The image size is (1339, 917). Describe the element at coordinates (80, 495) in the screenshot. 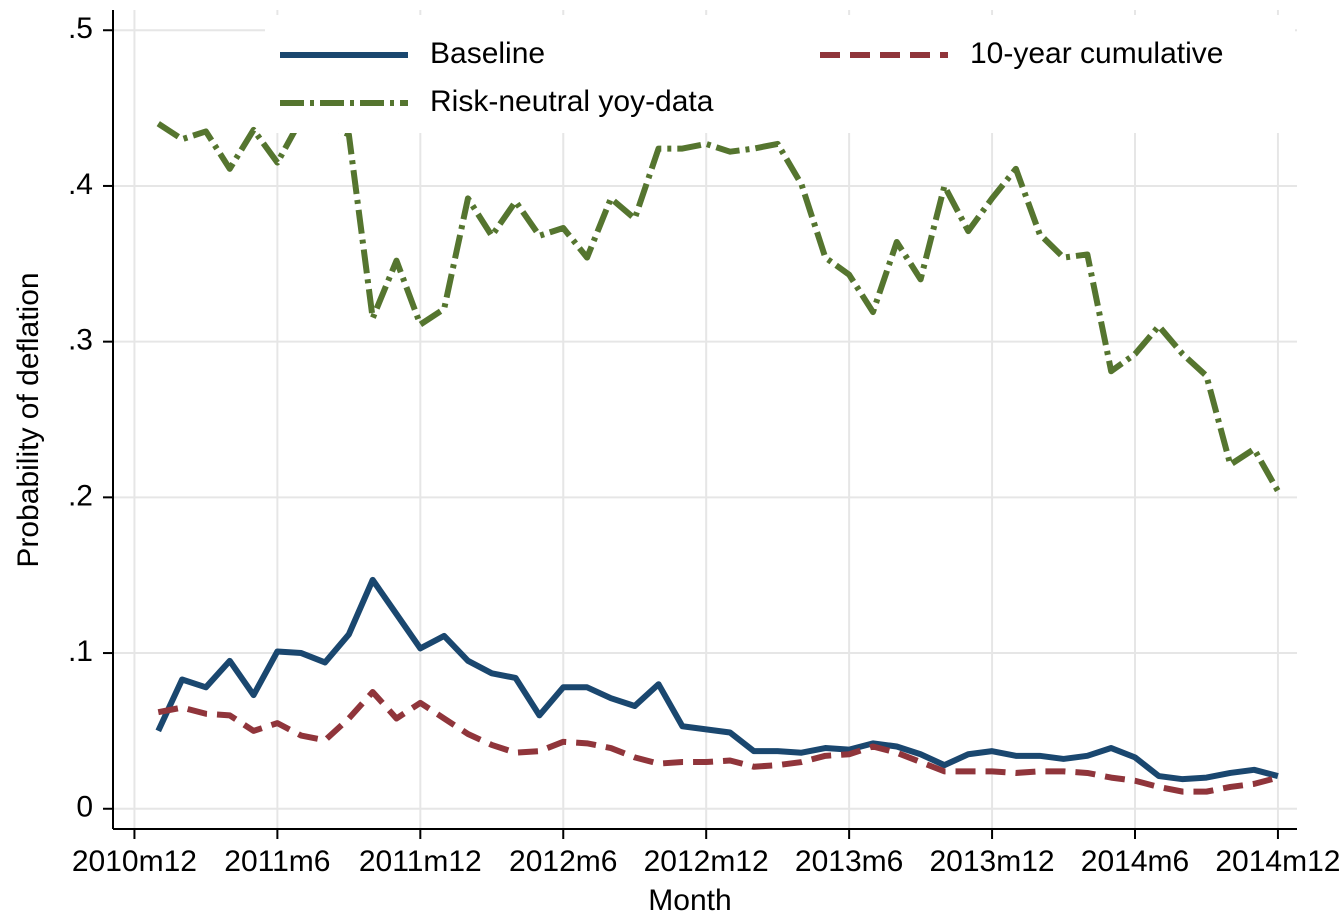

I see `y-tick-label: .2` at that location.